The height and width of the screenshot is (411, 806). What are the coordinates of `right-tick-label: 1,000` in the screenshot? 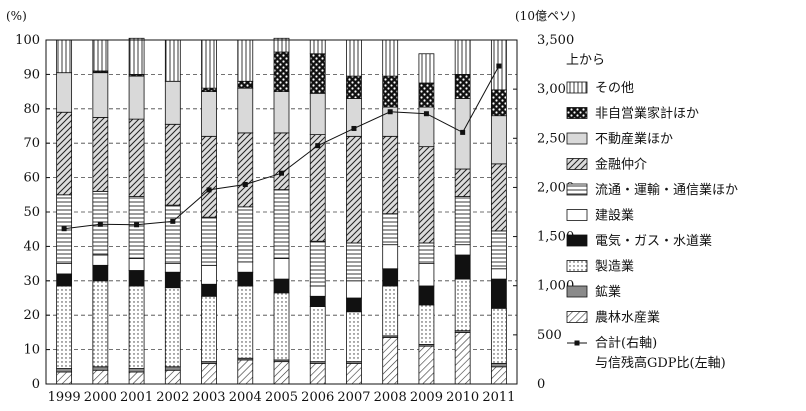 It's located at (555, 286).